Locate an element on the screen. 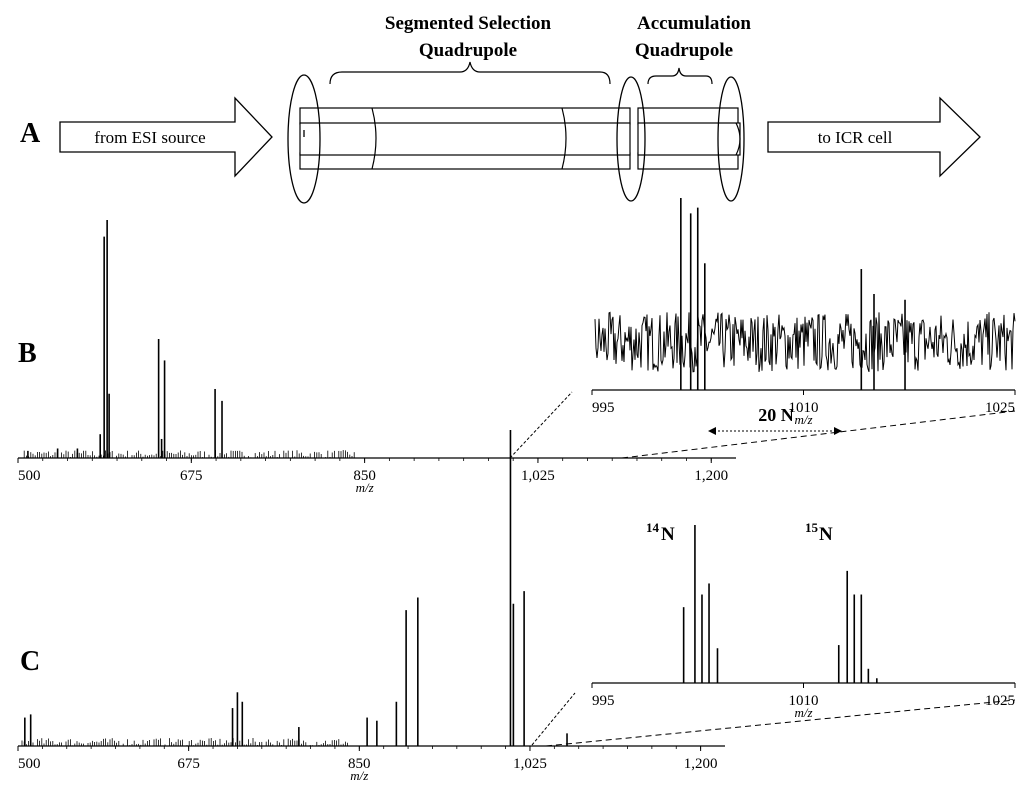 Image resolution: width=1019 pixels, height=795 pixels. accumulation-brace is located at coordinates (680, 76).